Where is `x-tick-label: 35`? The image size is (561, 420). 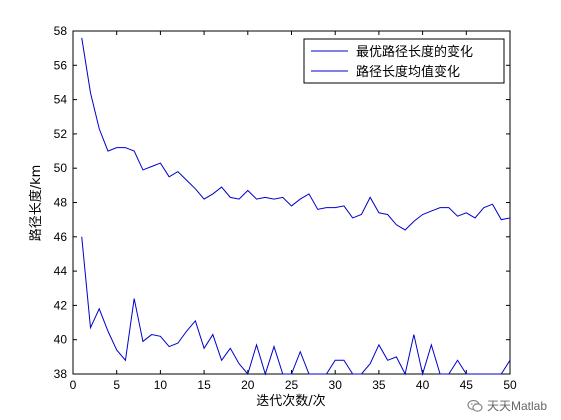
x-tick-label: 35 is located at coordinates (379, 385).